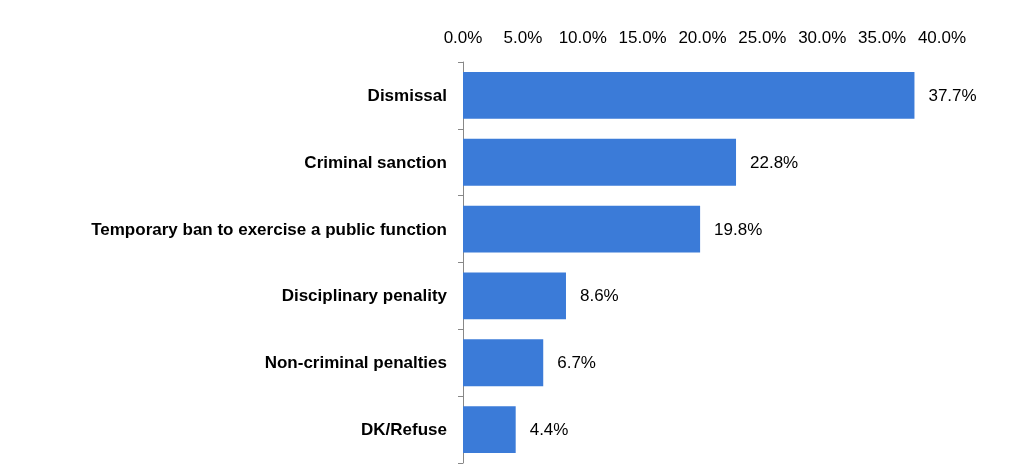 This screenshot has height=473, width=1011. I want to click on y-tick-label: Dismissal, so click(407, 95).